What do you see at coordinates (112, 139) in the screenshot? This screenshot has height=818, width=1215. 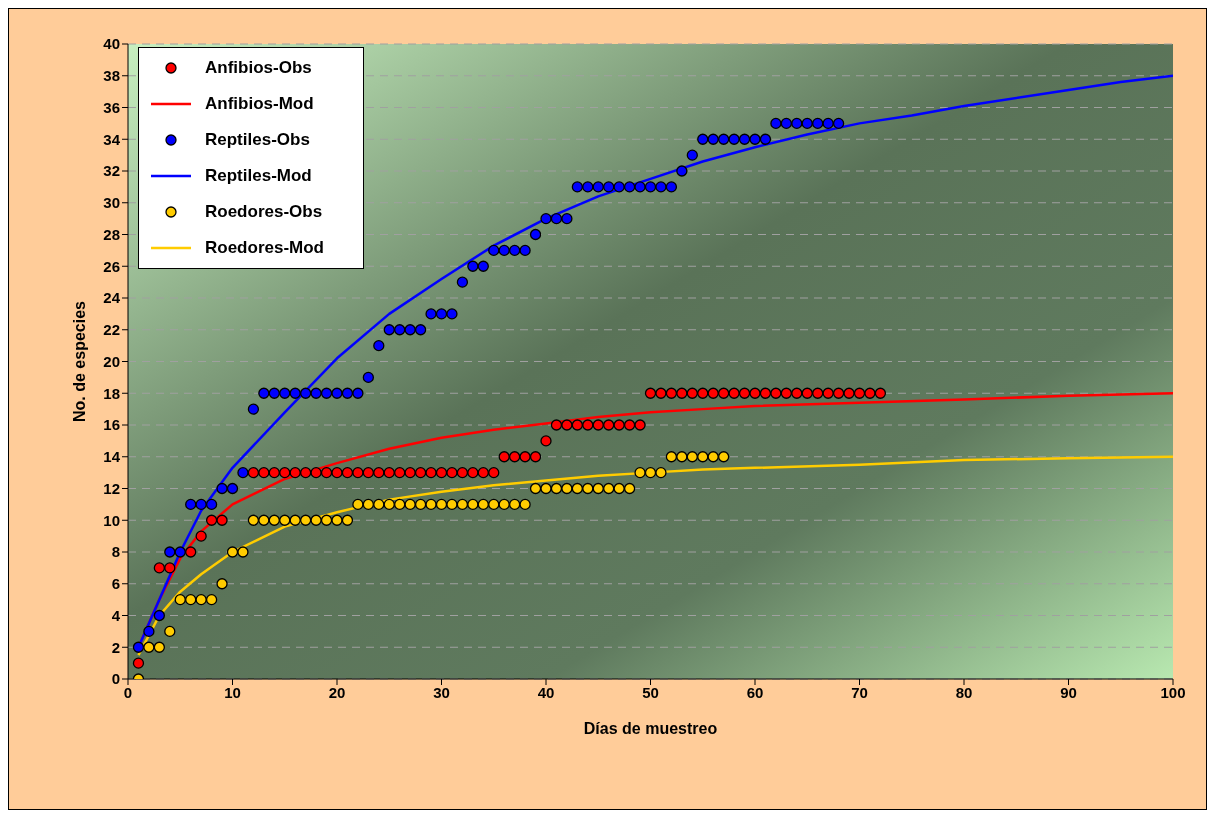 I see `y-tick-label: 34` at bounding box center [112, 139].